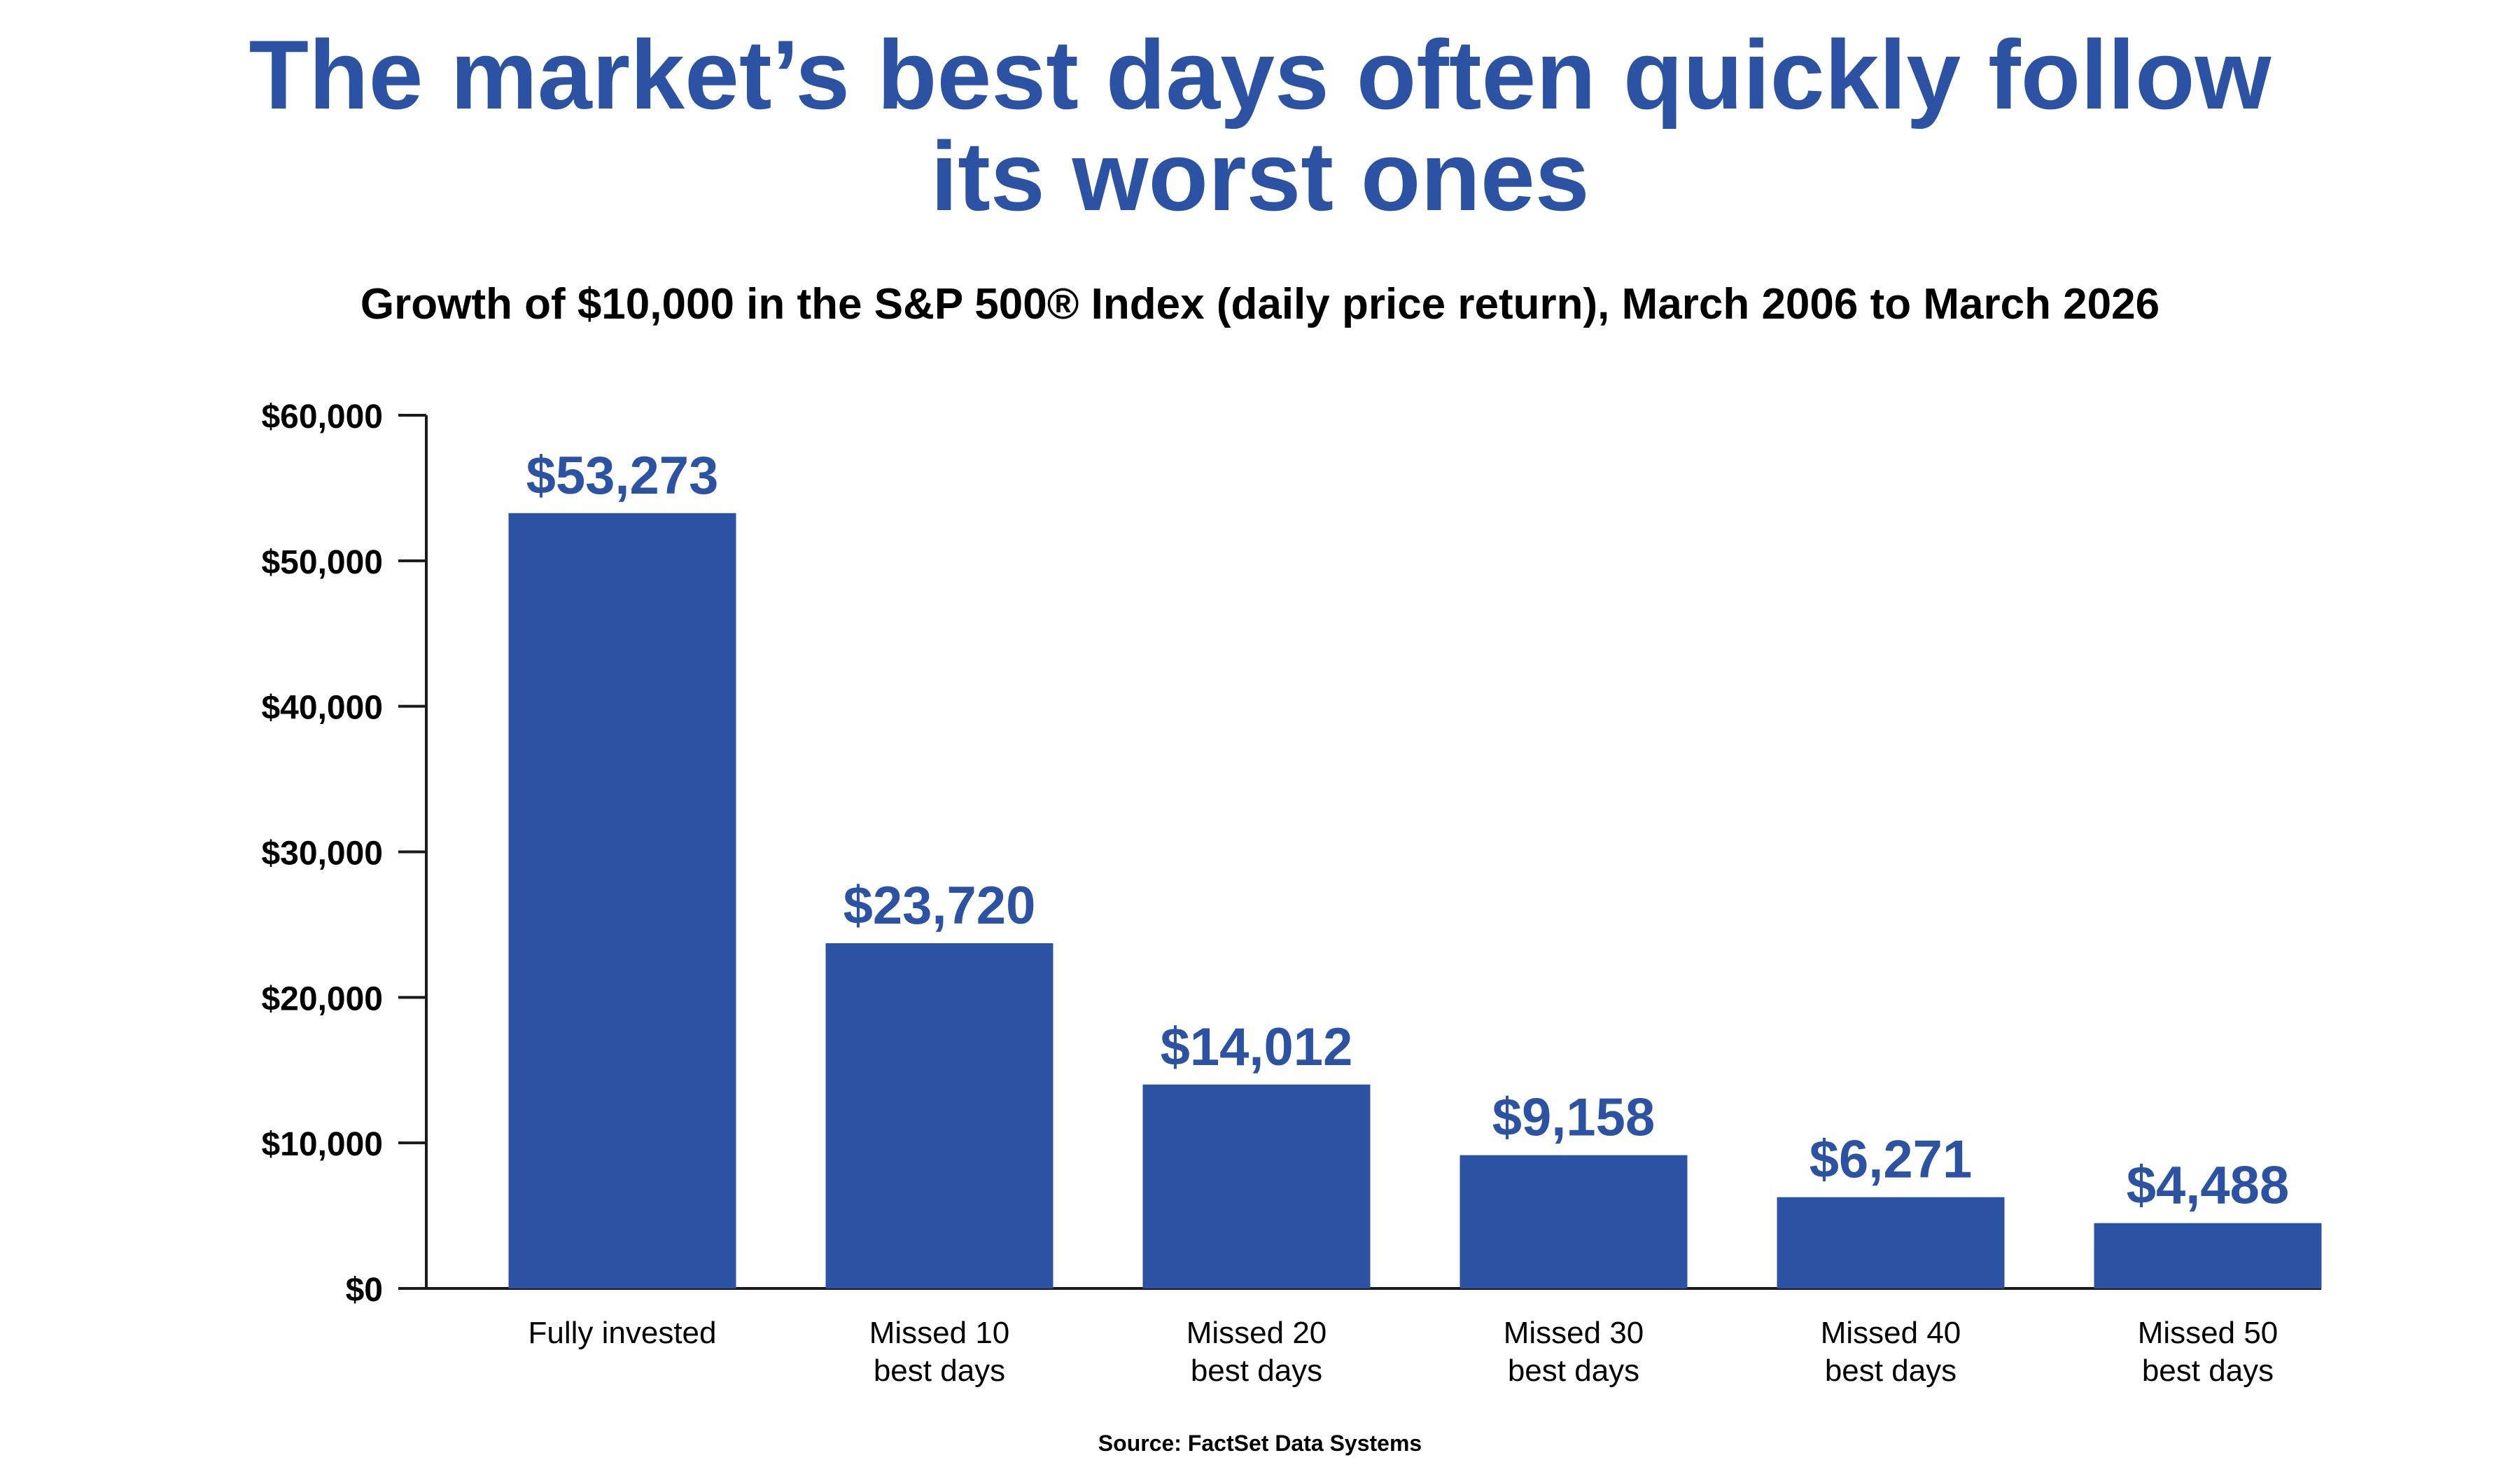  What do you see at coordinates (322, 999) in the screenshot?
I see `y-tick-label: $20,000` at bounding box center [322, 999].